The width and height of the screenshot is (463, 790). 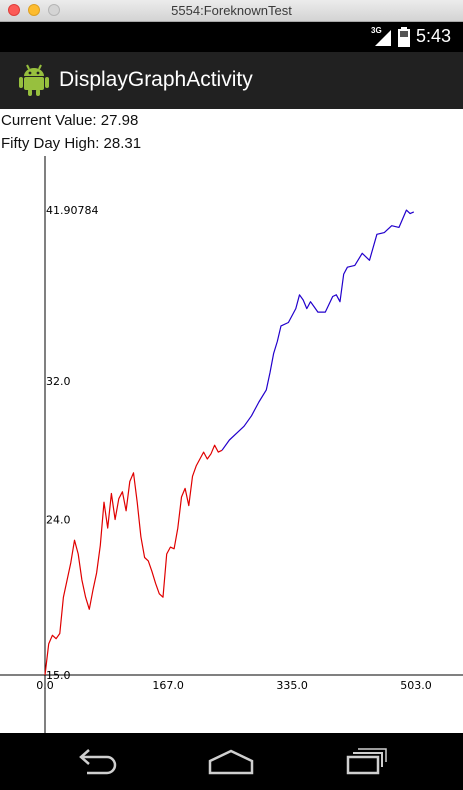 I want to click on x-tick-label: 335.0, so click(x=292, y=685).